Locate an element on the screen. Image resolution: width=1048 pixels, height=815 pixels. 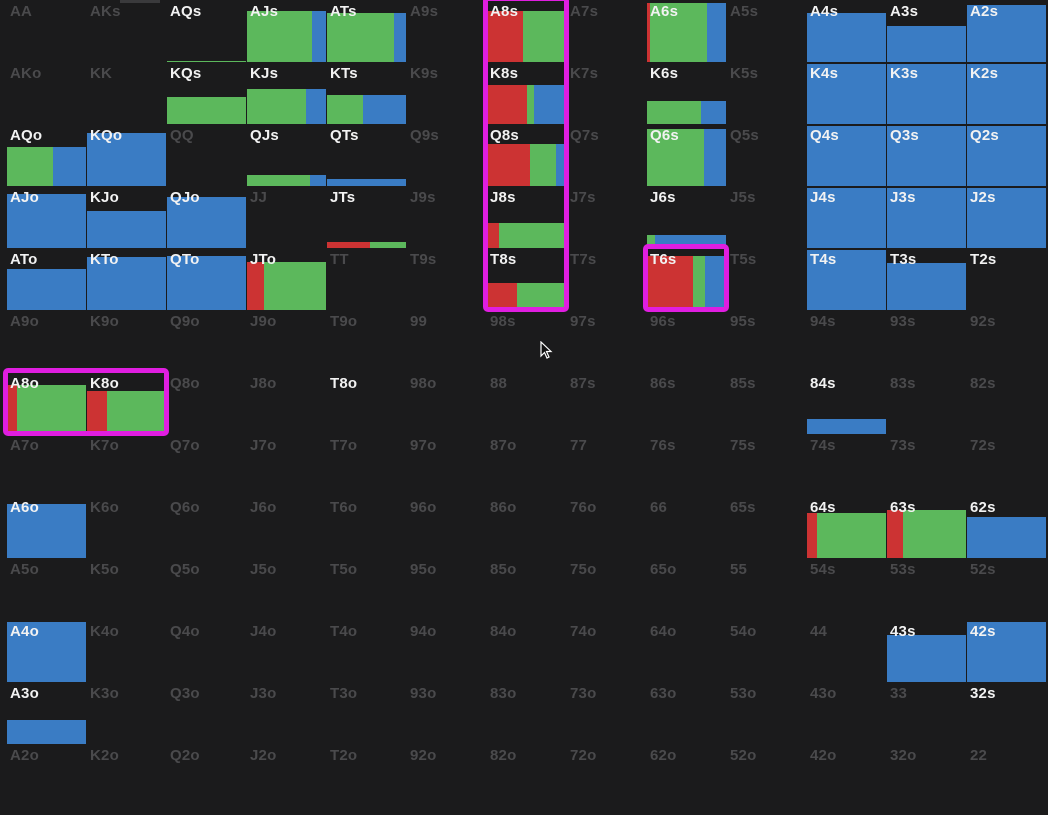
hand-cell: K7s is located at coordinates (607, 93).